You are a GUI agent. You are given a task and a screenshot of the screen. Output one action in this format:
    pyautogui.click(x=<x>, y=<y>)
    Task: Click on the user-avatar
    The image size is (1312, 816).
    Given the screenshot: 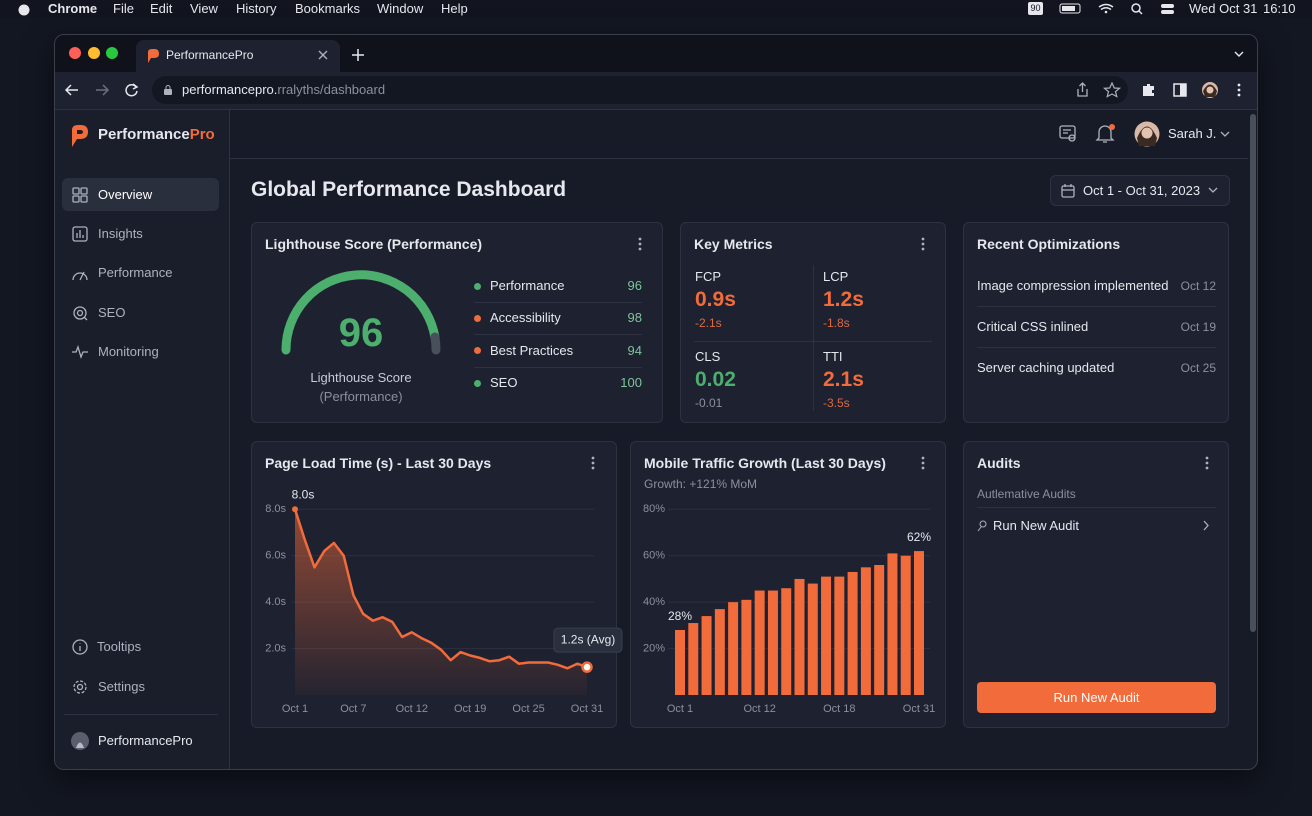 What is the action you would take?
    pyautogui.click(x=1147, y=134)
    